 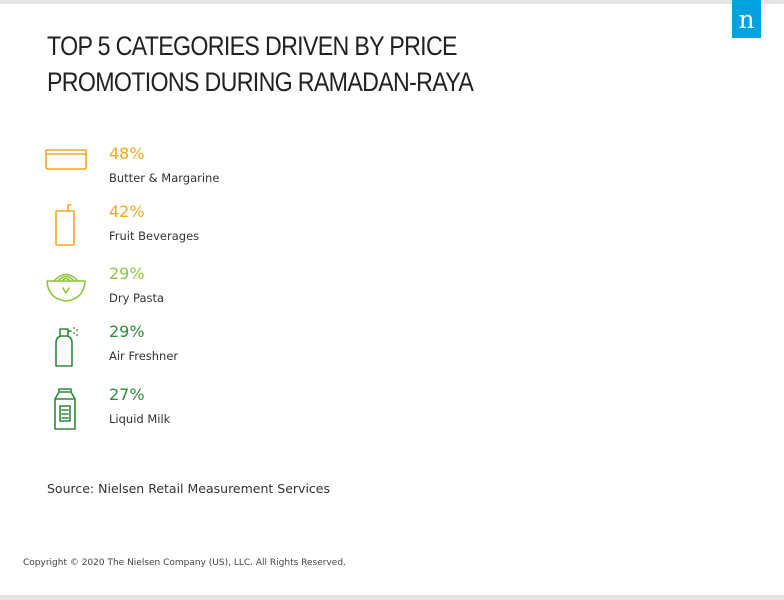 I want to click on spray-bottle-icon, so click(x=66, y=346).